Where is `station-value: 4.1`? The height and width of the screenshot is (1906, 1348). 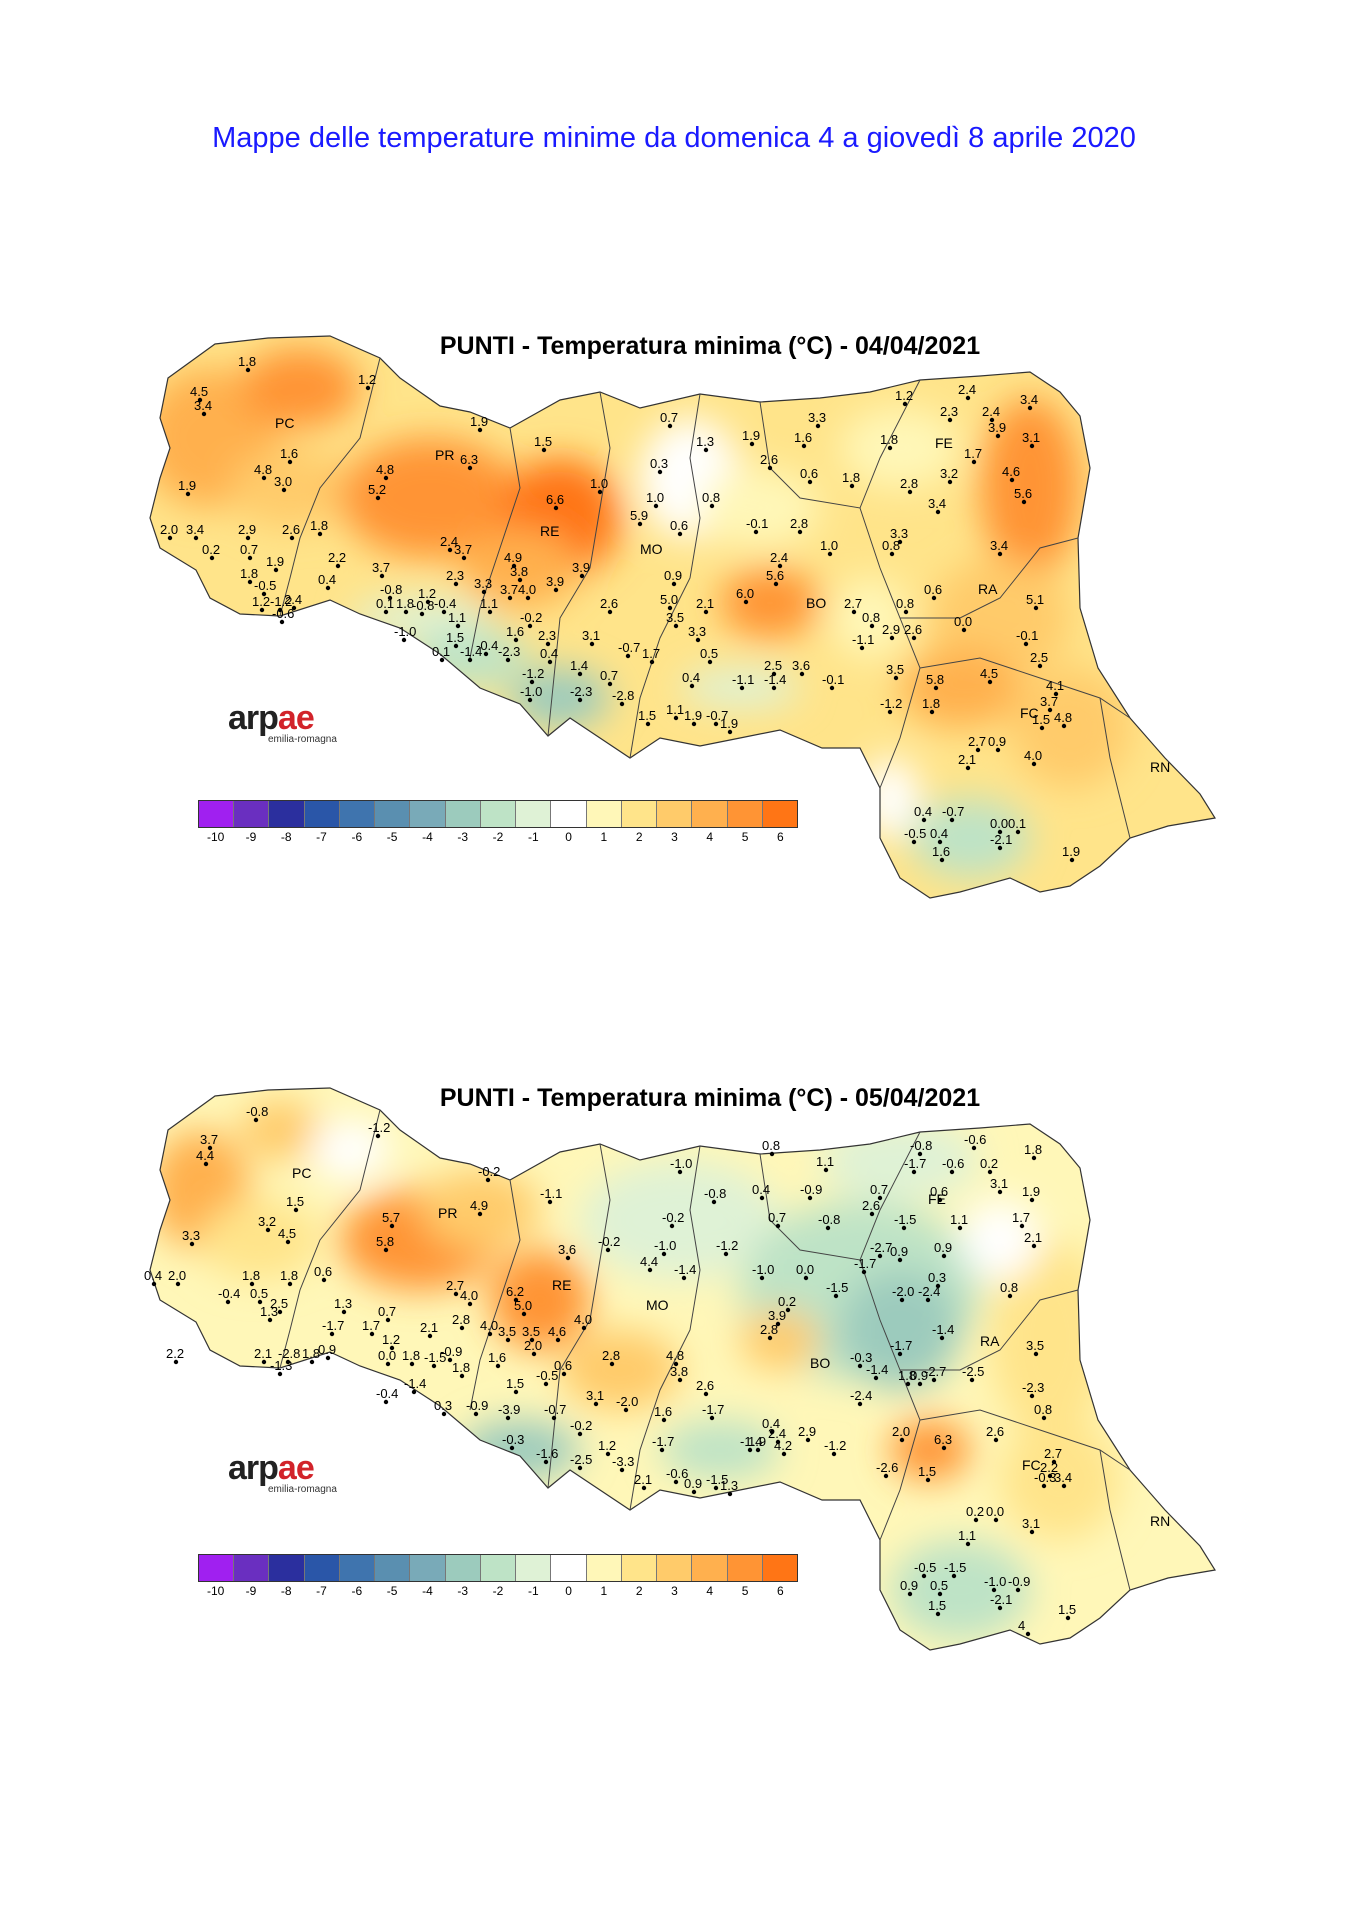 station-value: 4.1 is located at coordinates (1055, 685).